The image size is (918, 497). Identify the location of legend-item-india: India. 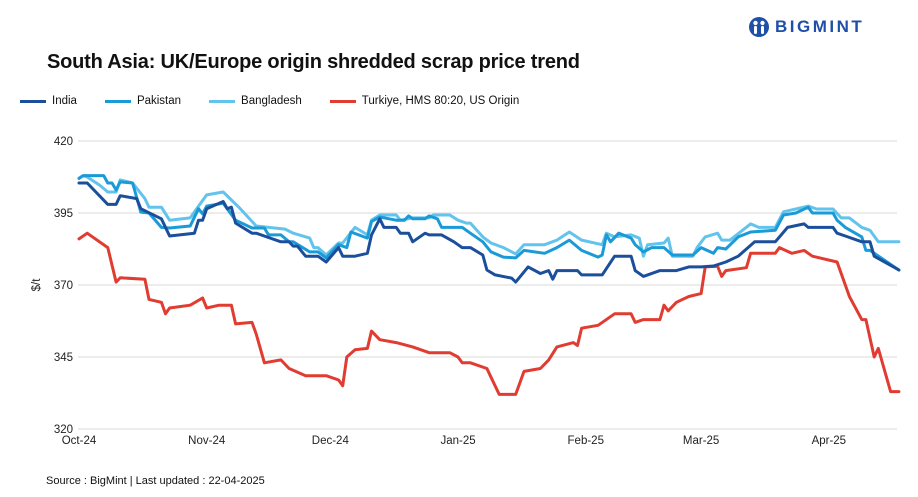
(48, 101).